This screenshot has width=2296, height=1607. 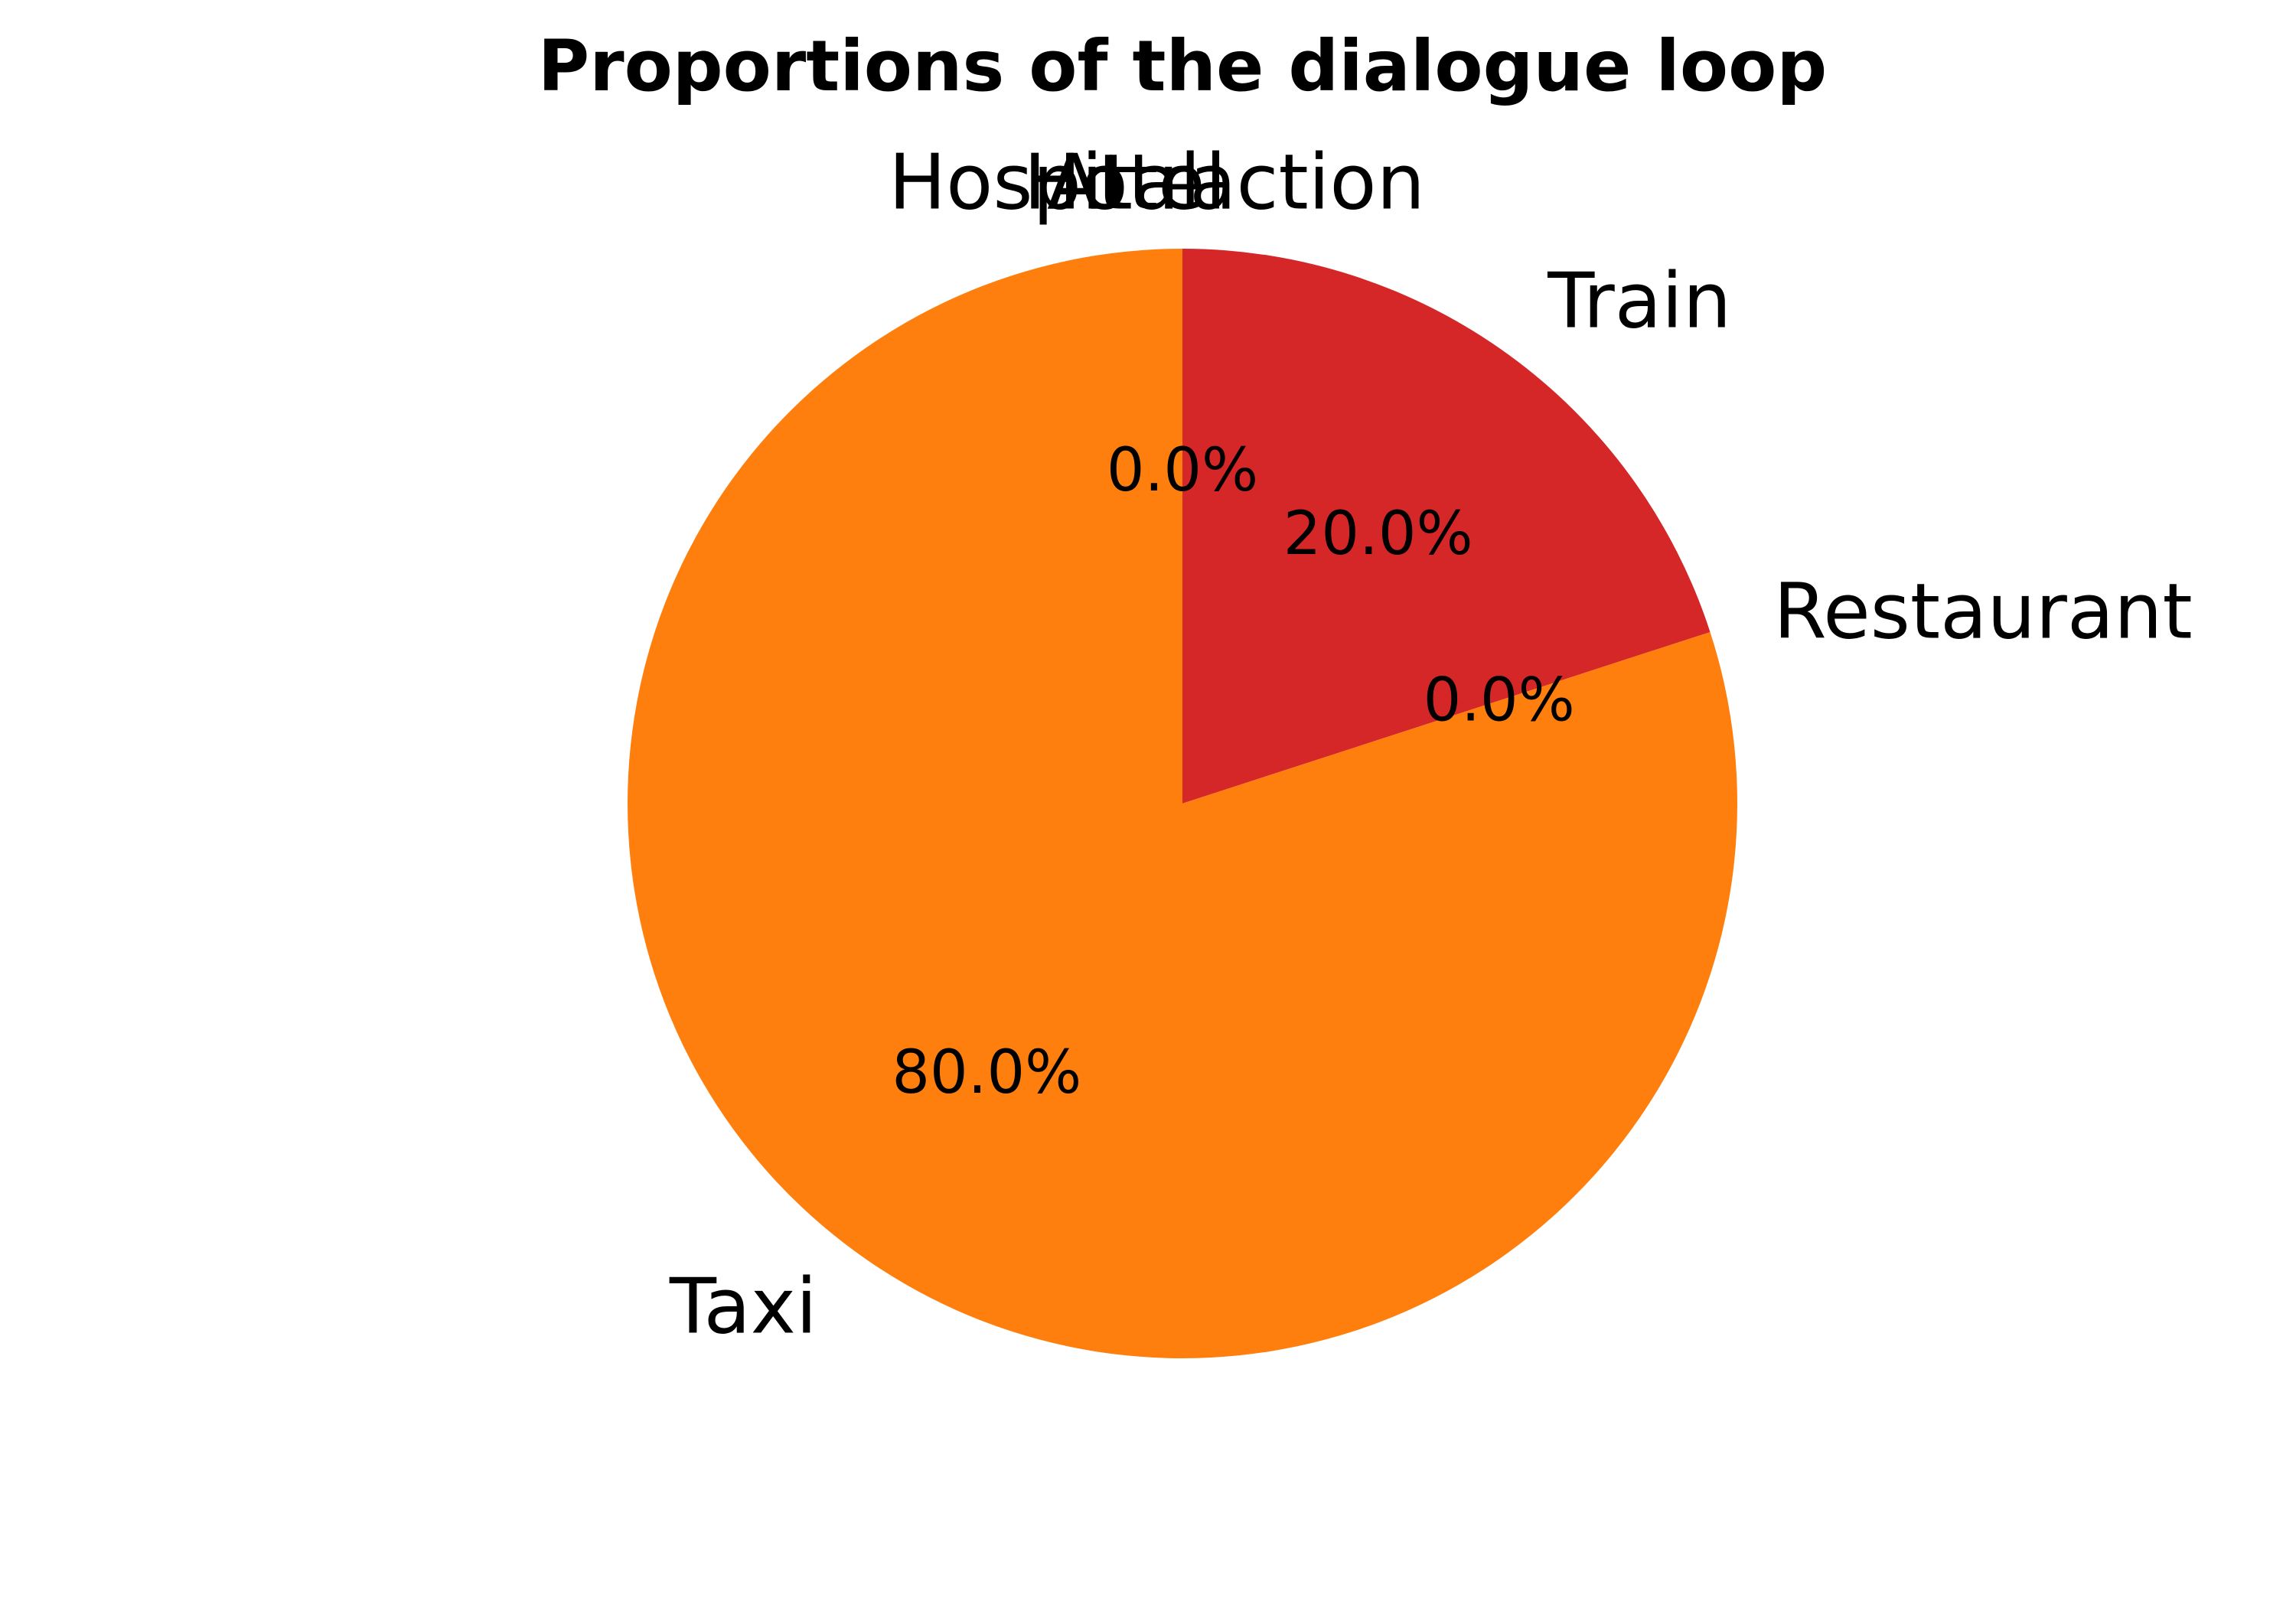 What do you see at coordinates (1182, 470) in the screenshot?
I see `pct-label-attraction: 0.0%` at bounding box center [1182, 470].